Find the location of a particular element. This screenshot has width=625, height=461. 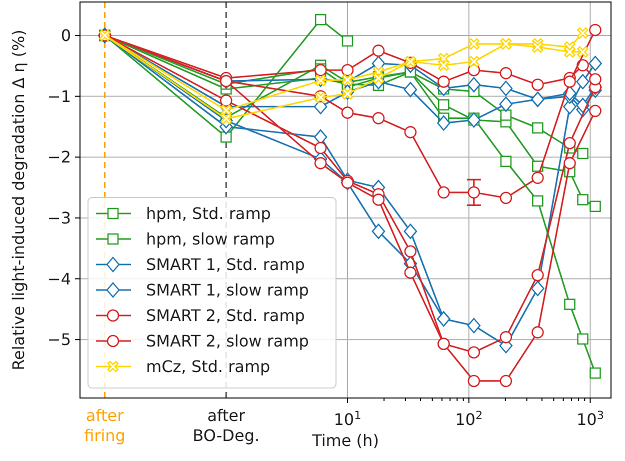

x-tick-label: 10$^{2}$ is located at coordinates (469, 418).